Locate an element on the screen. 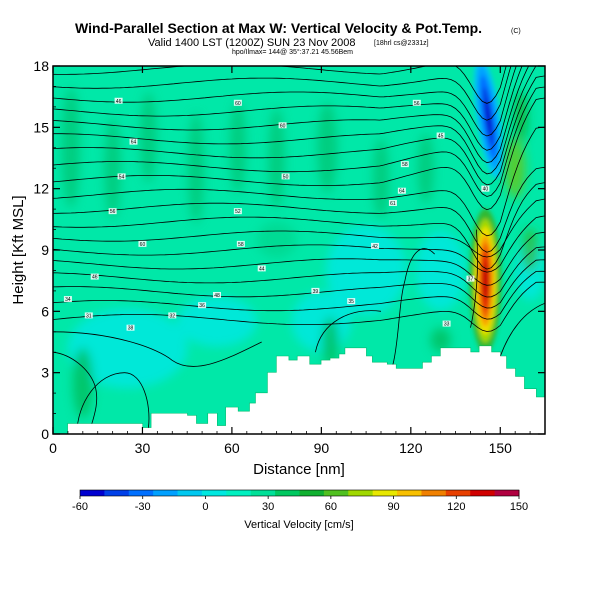  isentrope-label: 48 is located at coordinates (217, 295).